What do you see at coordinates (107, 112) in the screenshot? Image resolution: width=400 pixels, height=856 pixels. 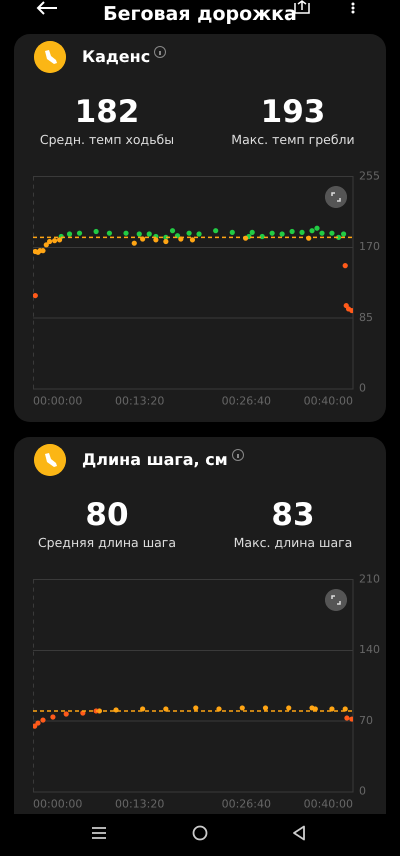 I see `text: 182` at bounding box center [107, 112].